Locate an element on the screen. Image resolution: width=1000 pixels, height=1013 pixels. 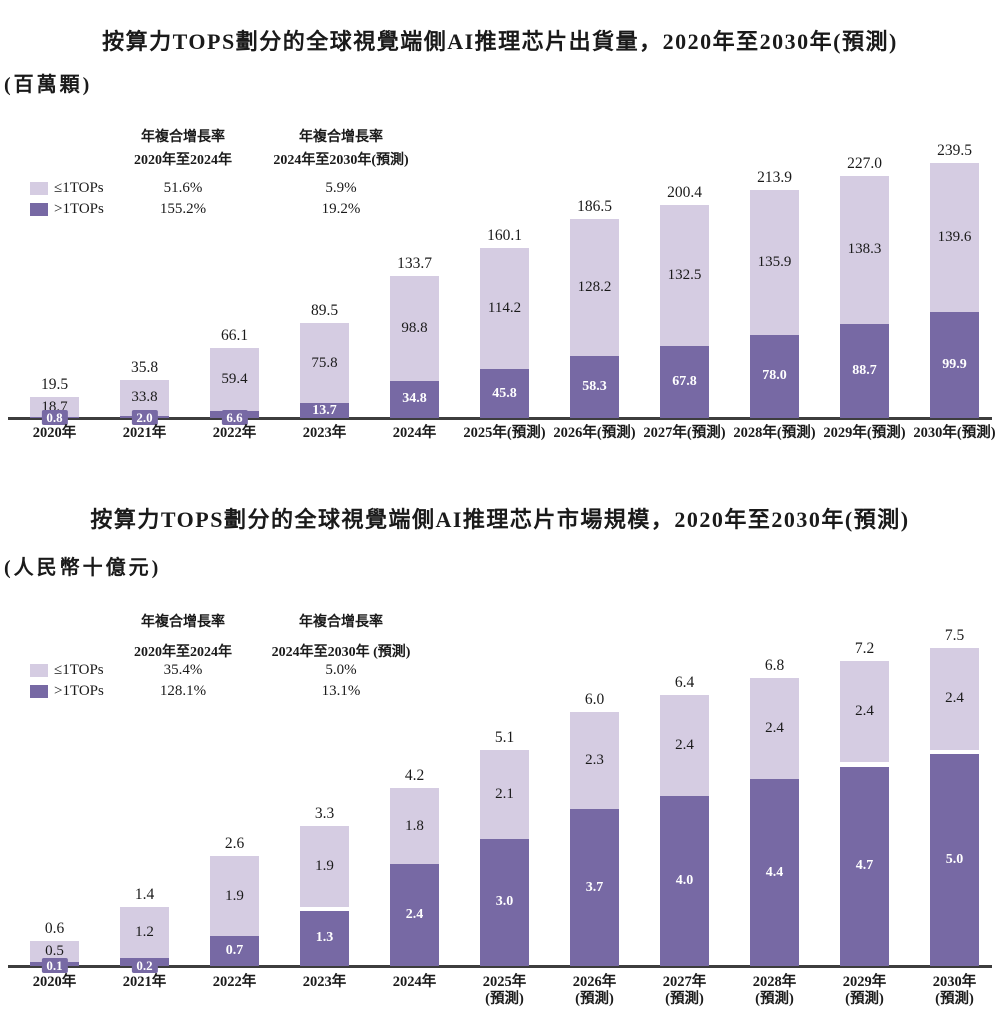
cagr-header-period1-line2: 2020年至2024年 is located at coordinates (183, 160).